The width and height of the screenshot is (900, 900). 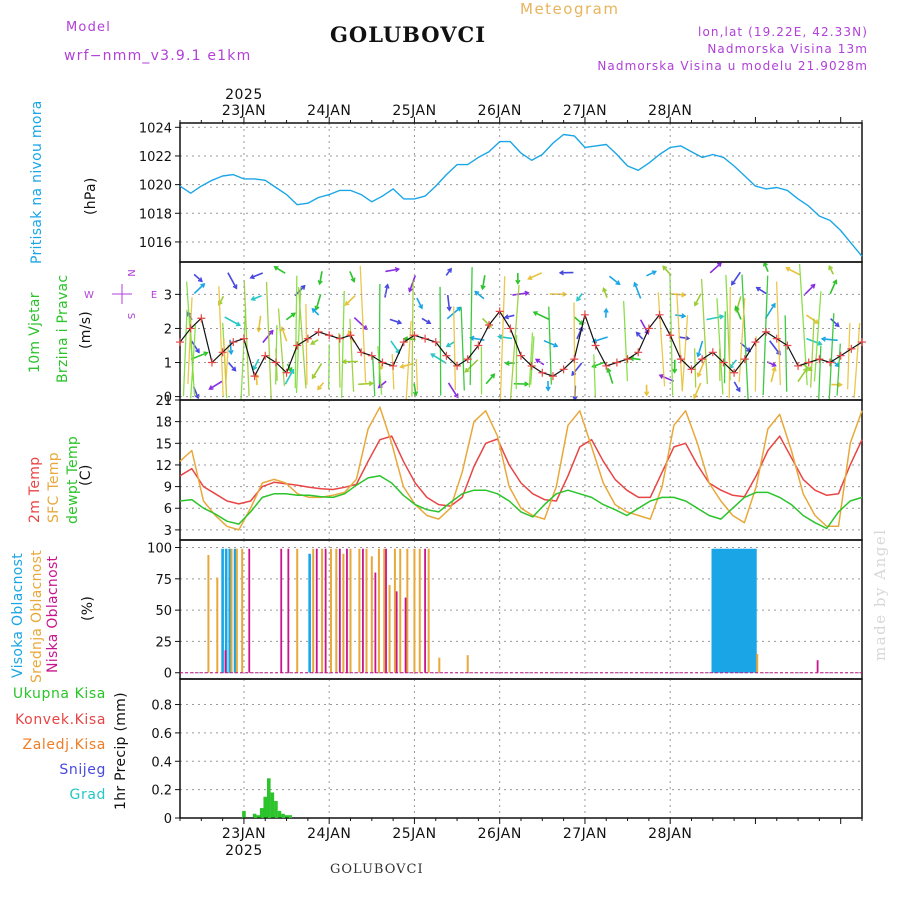 What do you see at coordinates (168, 295) in the screenshot?
I see `y-tick-label: 3` at bounding box center [168, 295].